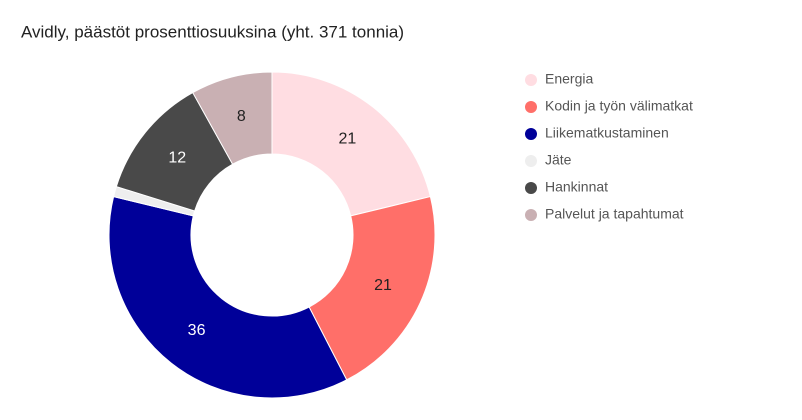 The image size is (802, 420). I want to click on legend-label: Hankinnat, so click(576, 187).